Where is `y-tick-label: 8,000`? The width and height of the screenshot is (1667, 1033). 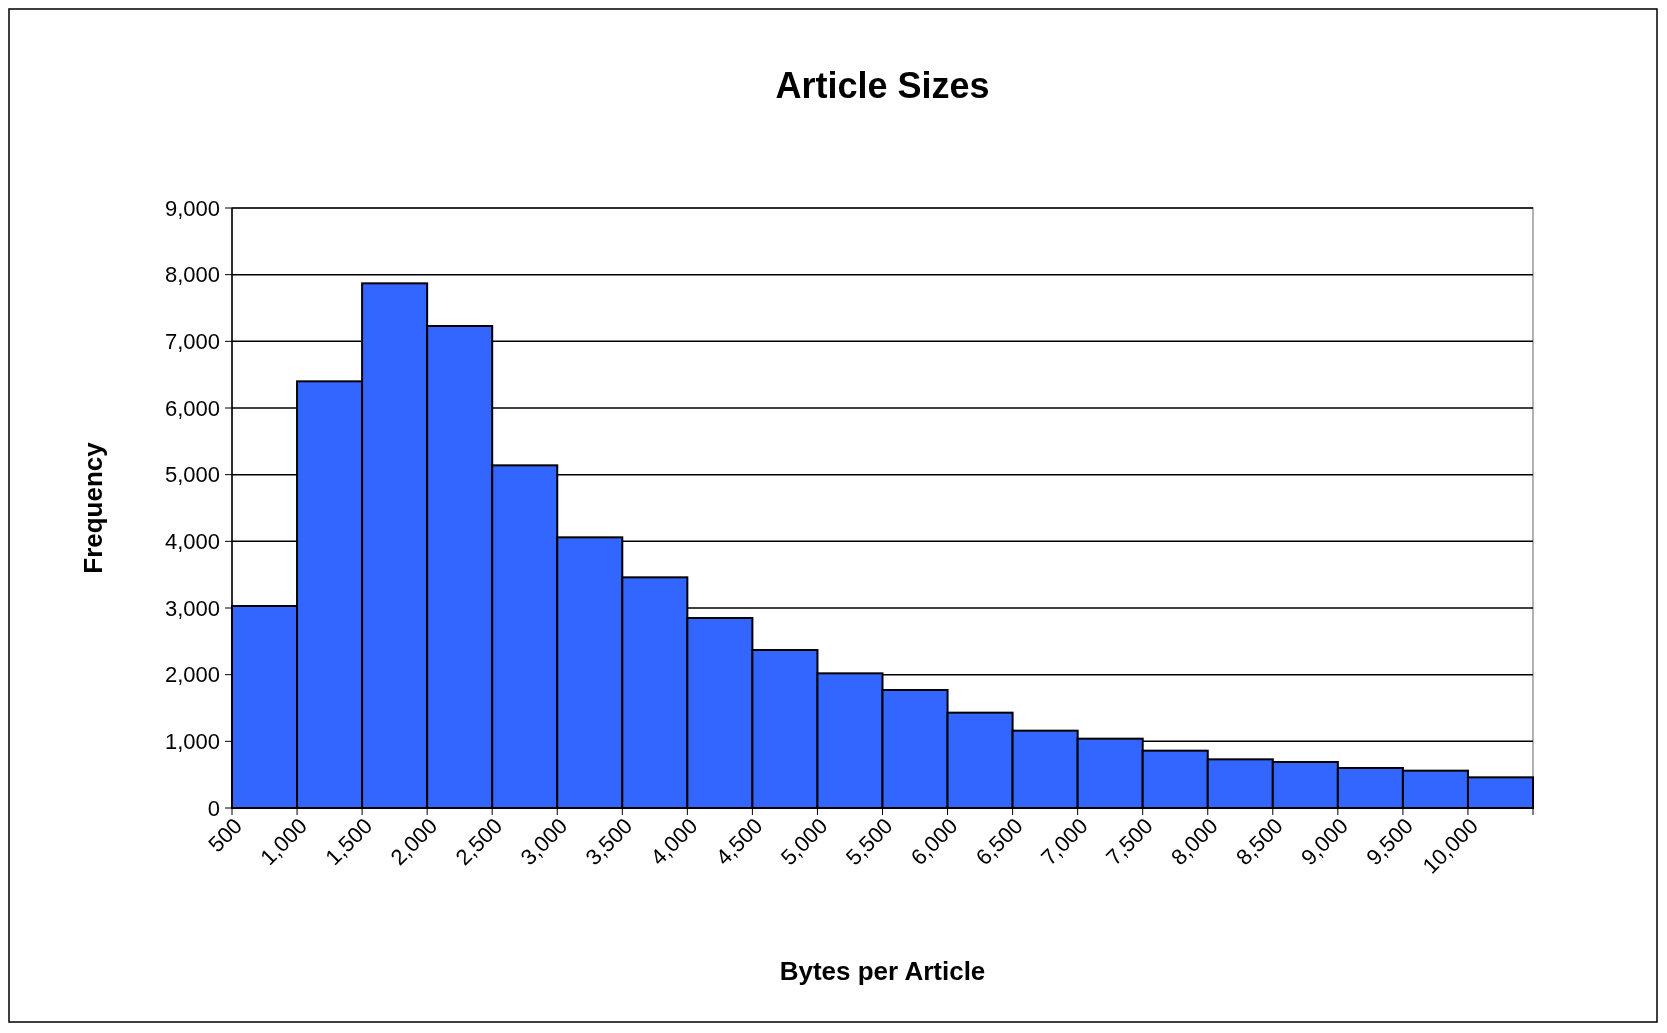
y-tick-label: 8,000 is located at coordinates (192, 275).